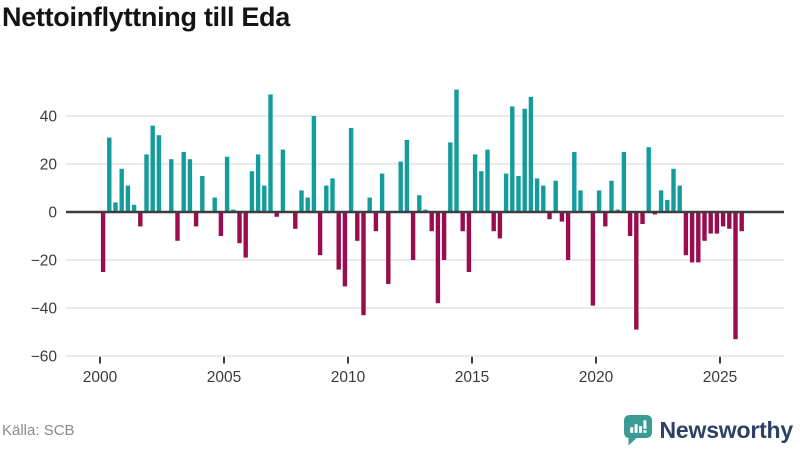  What do you see at coordinates (52, 213) in the screenshot?
I see `y-axis-label: 0` at bounding box center [52, 213].